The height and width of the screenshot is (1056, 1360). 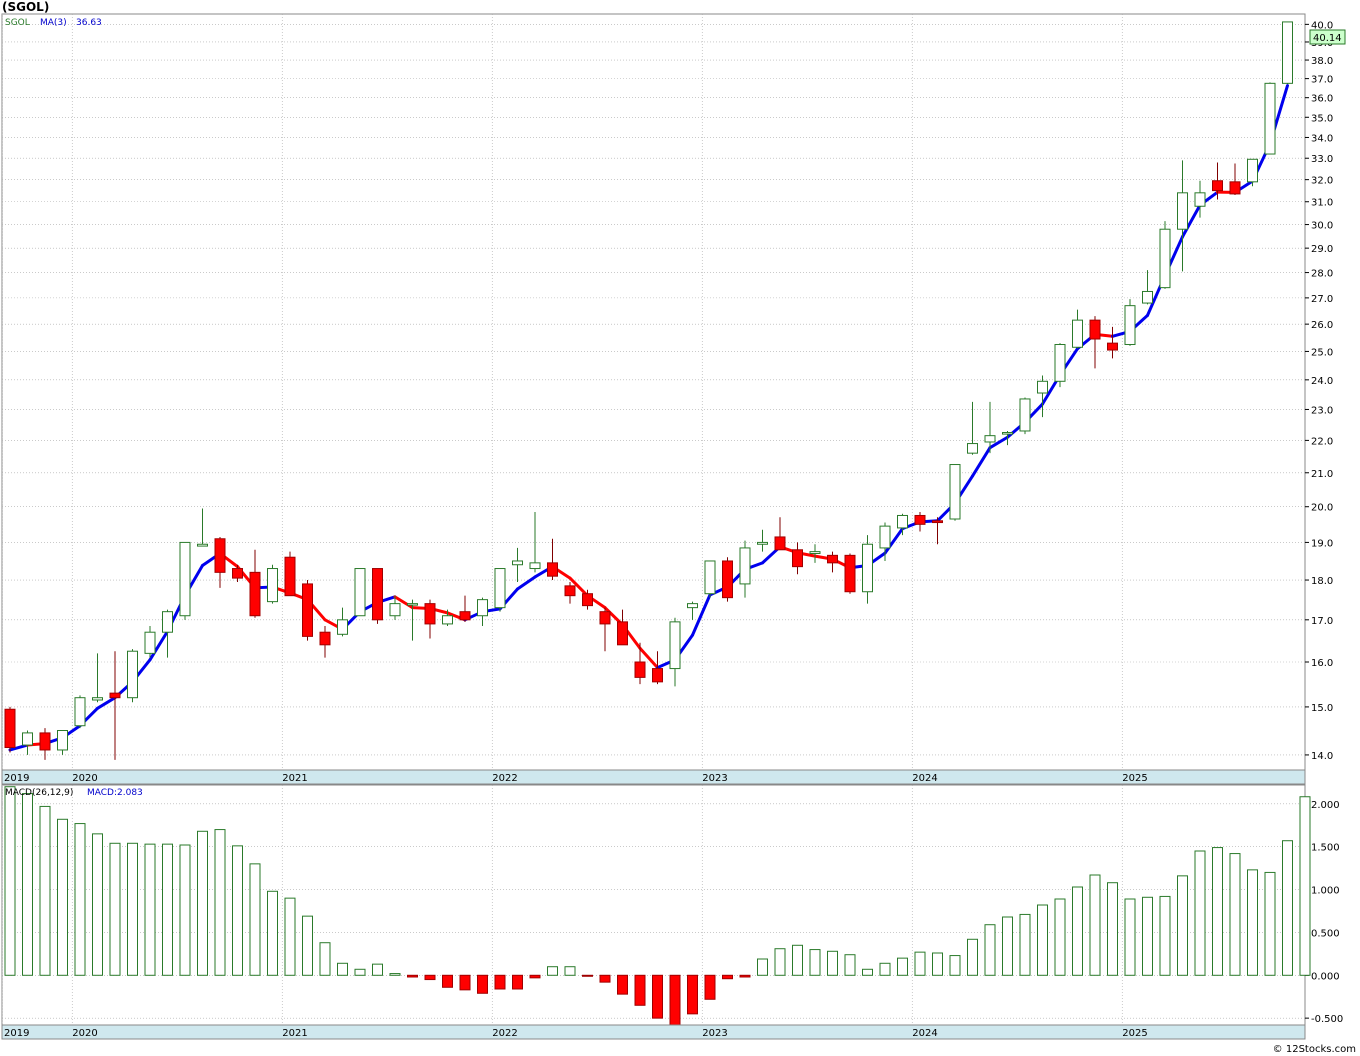 I want to click on price-tick-label: 23.0, so click(x=1322, y=410).